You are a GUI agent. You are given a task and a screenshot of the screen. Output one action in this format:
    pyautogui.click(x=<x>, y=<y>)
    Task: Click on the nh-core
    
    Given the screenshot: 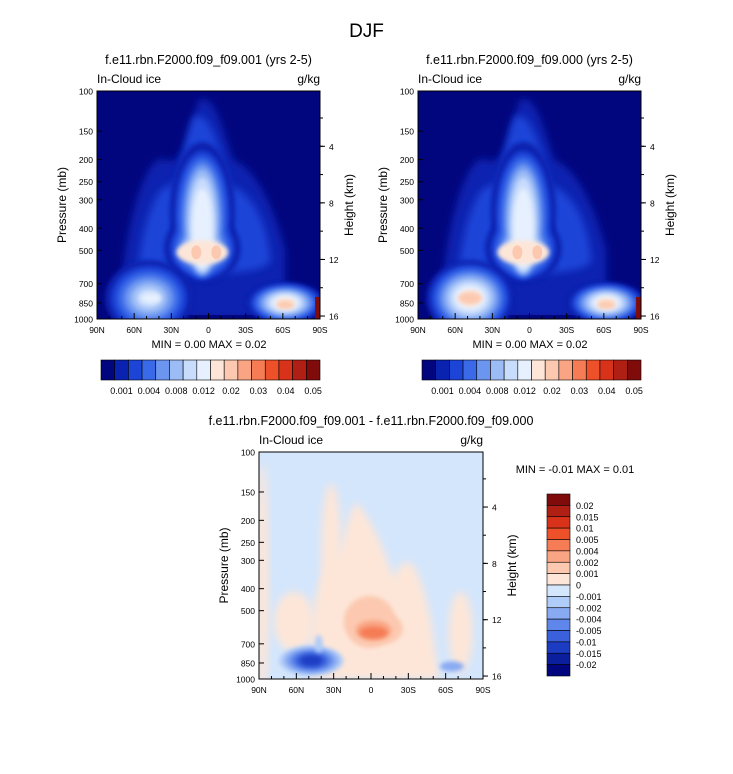 What is the action you would take?
    pyautogui.click(x=151, y=298)
    